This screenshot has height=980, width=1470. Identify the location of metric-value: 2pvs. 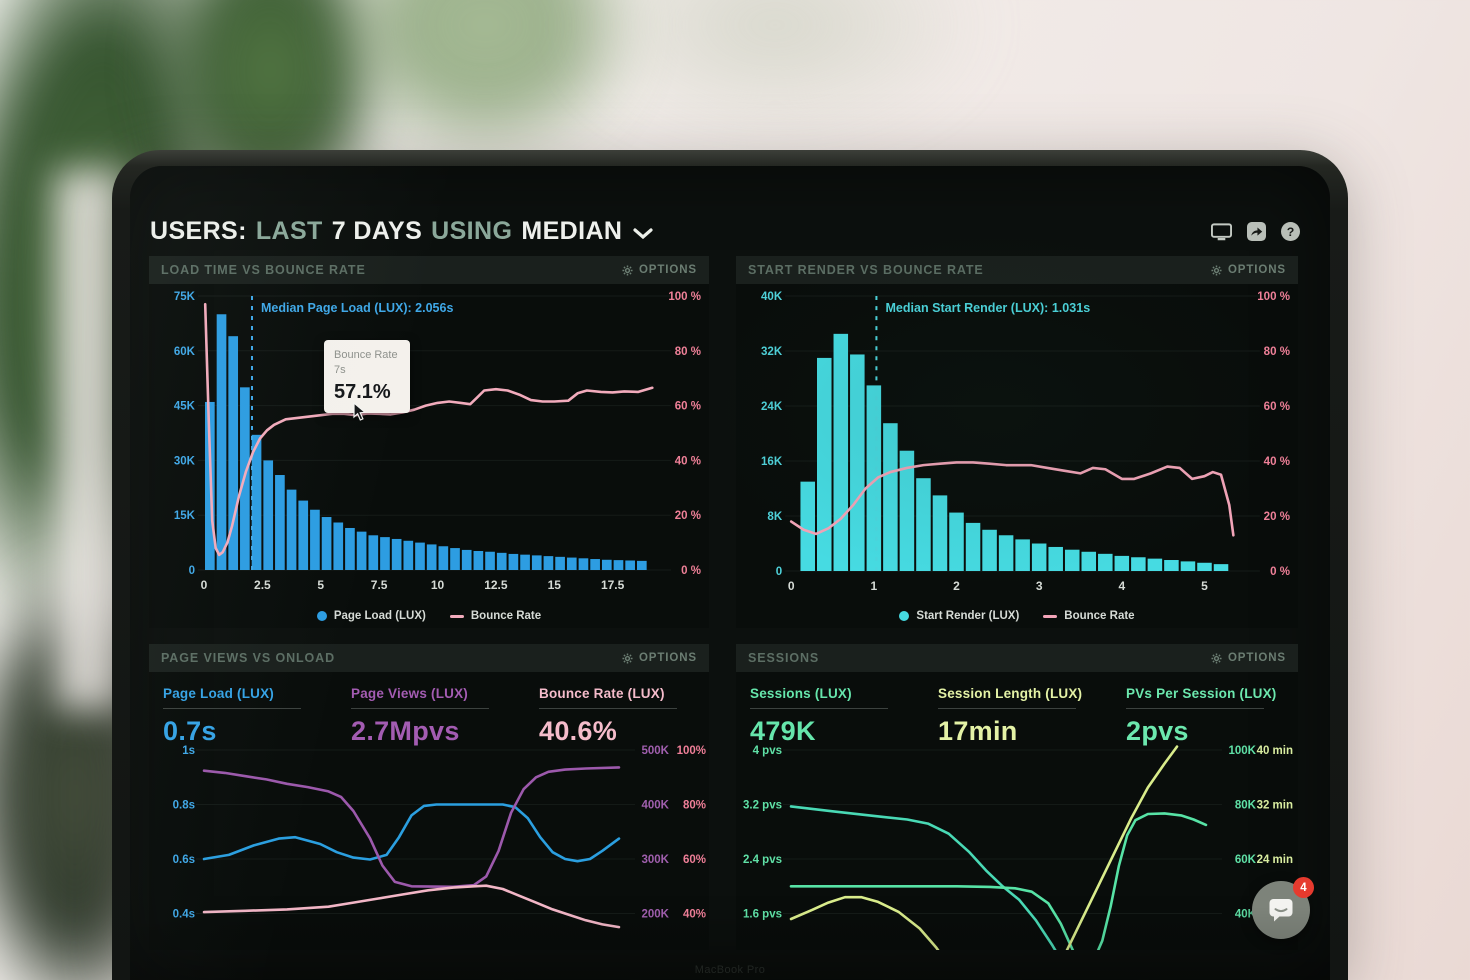
(1157, 731).